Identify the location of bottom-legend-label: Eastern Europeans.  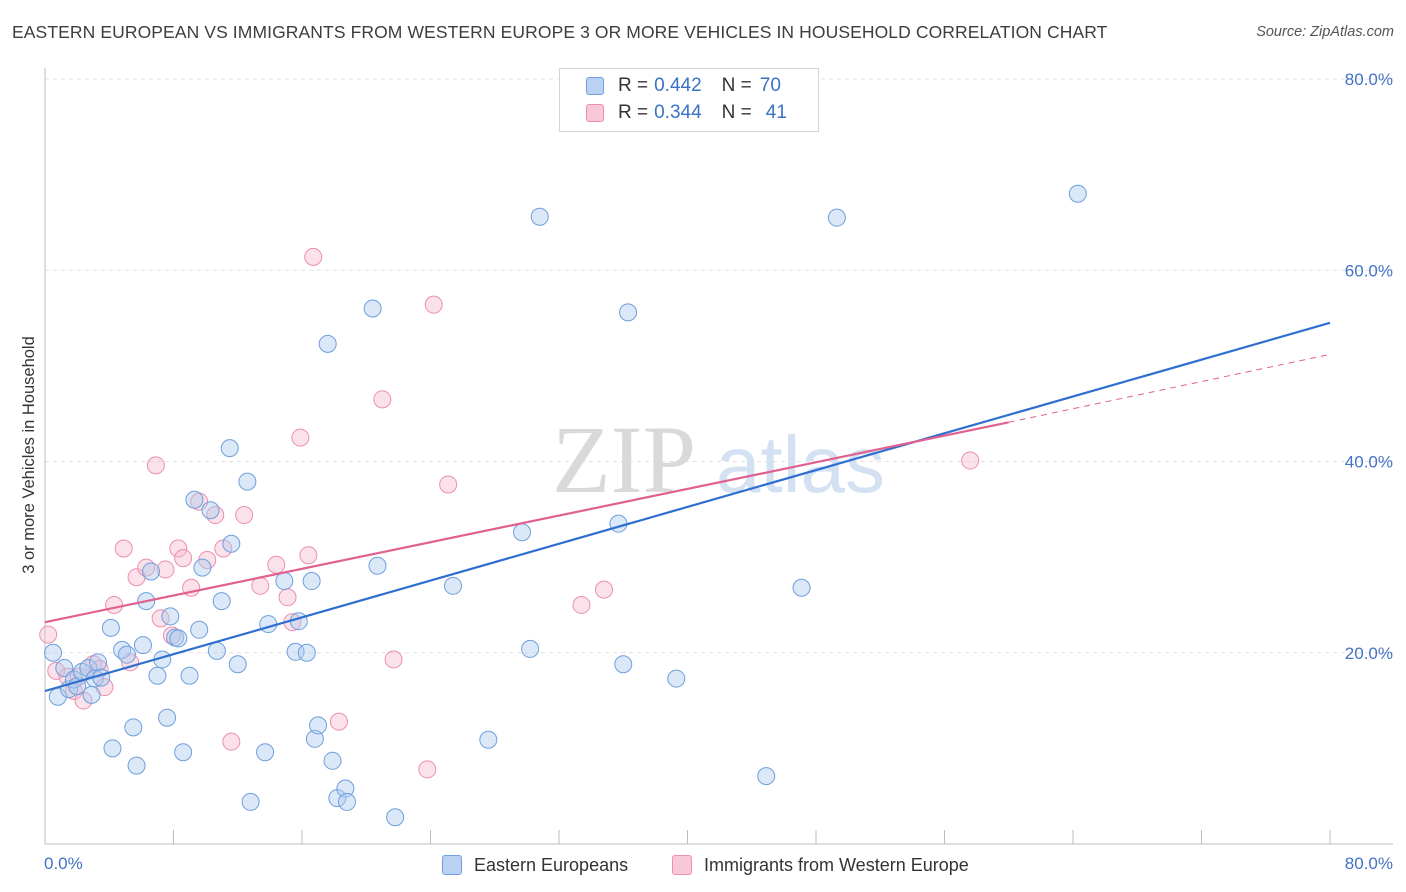
(551, 864).